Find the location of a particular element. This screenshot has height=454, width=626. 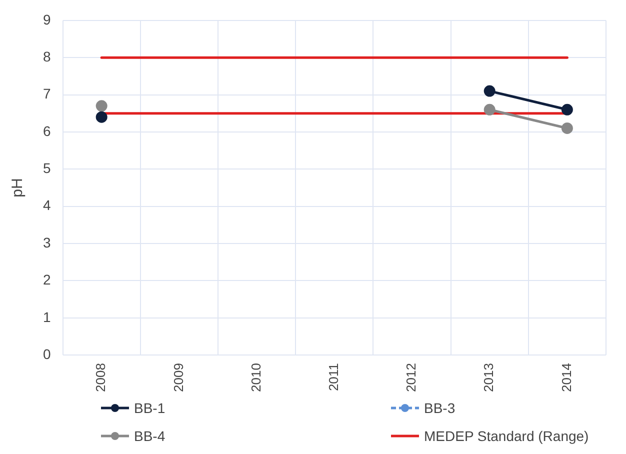

y-tick-label: 8 is located at coordinates (46, 56).